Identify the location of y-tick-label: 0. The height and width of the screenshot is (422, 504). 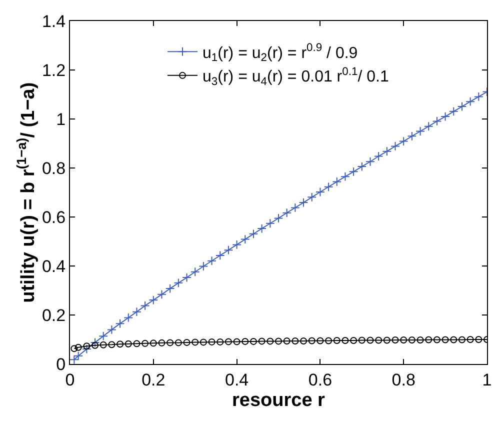
(61, 364).